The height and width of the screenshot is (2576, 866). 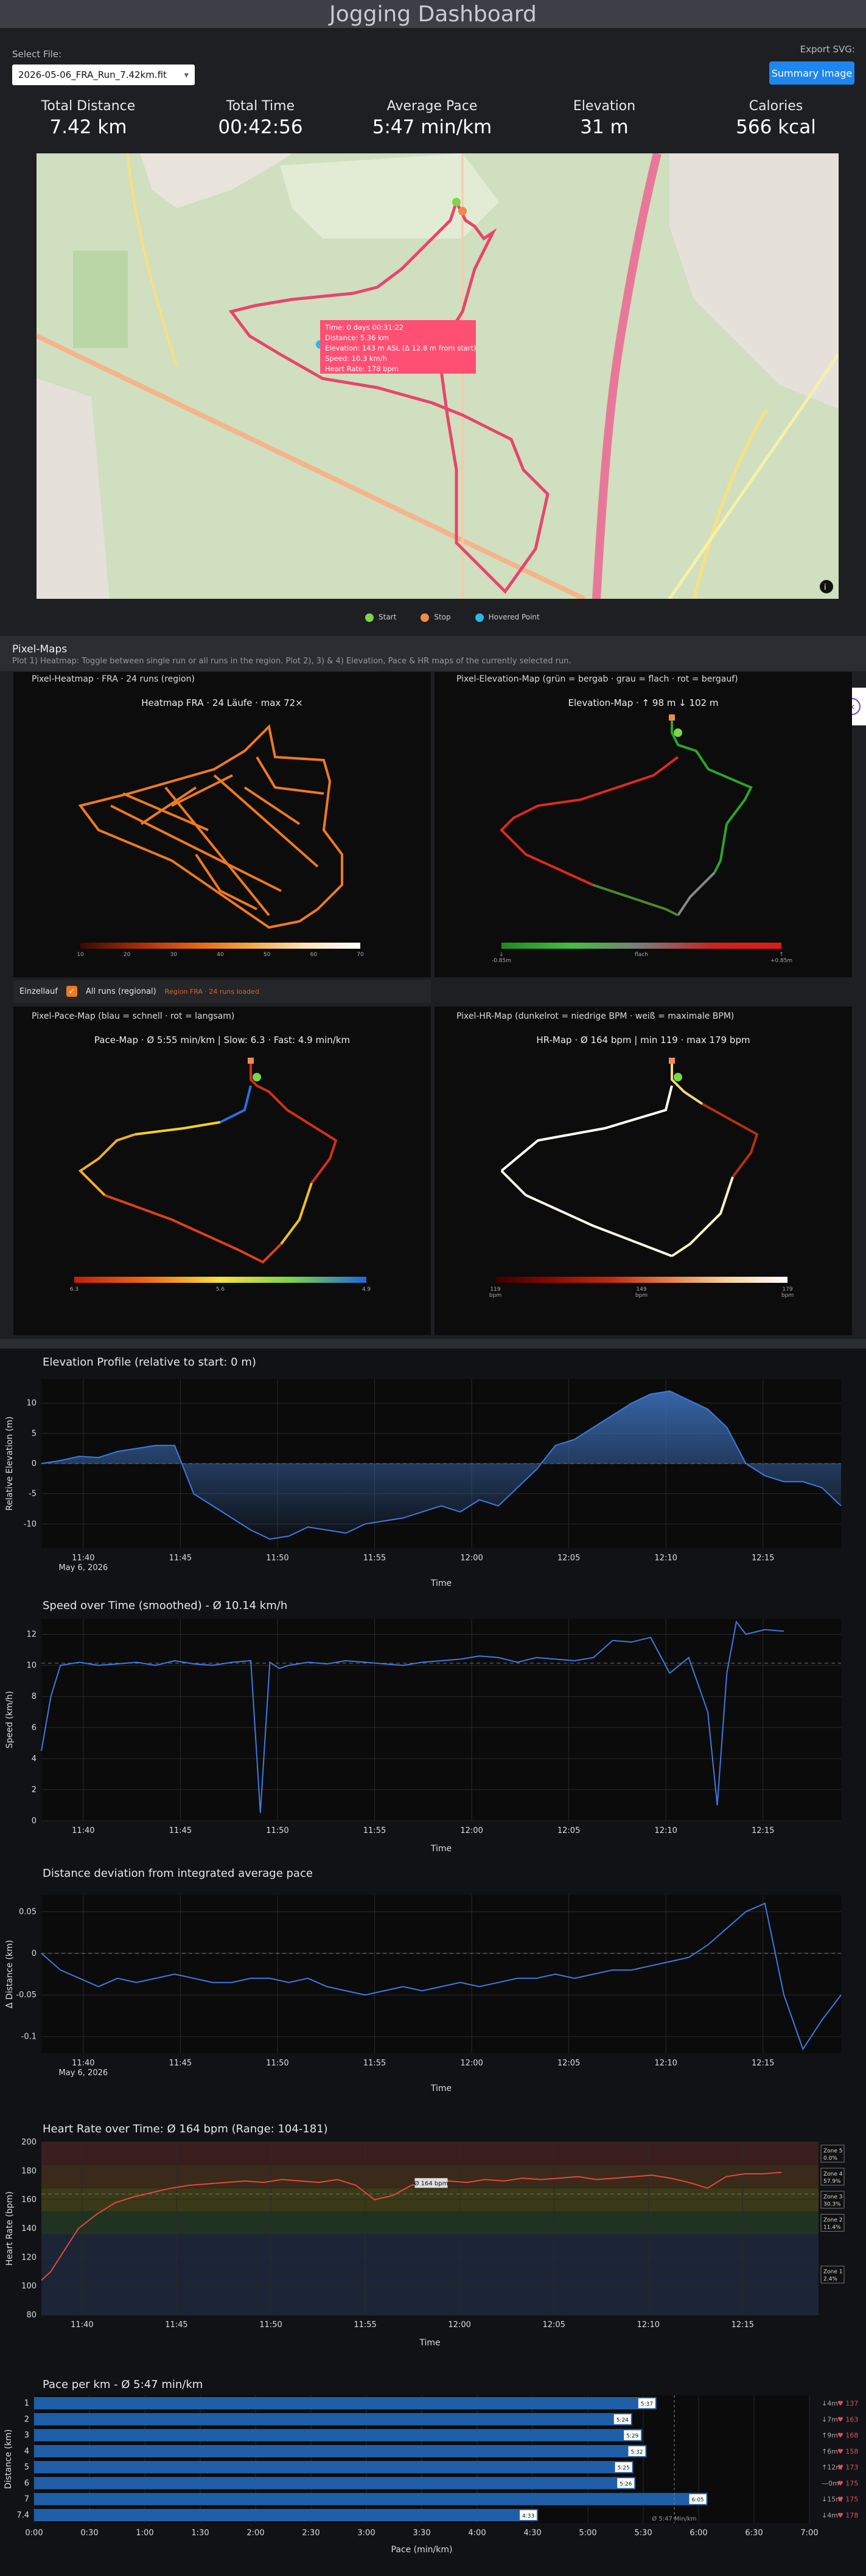 I want to click on all-runs-checkbox: ✓, so click(x=71, y=991).